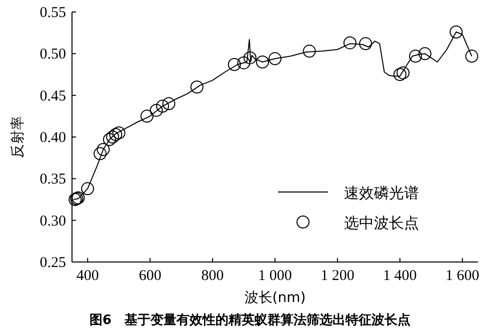 This screenshot has height=332, width=500. What do you see at coordinates (150, 276) in the screenshot?
I see `x-tick-label: 600` at bounding box center [150, 276].